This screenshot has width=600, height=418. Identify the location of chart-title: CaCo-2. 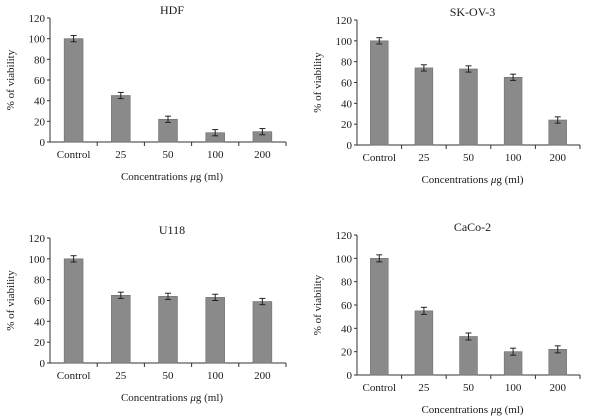
(472, 227).